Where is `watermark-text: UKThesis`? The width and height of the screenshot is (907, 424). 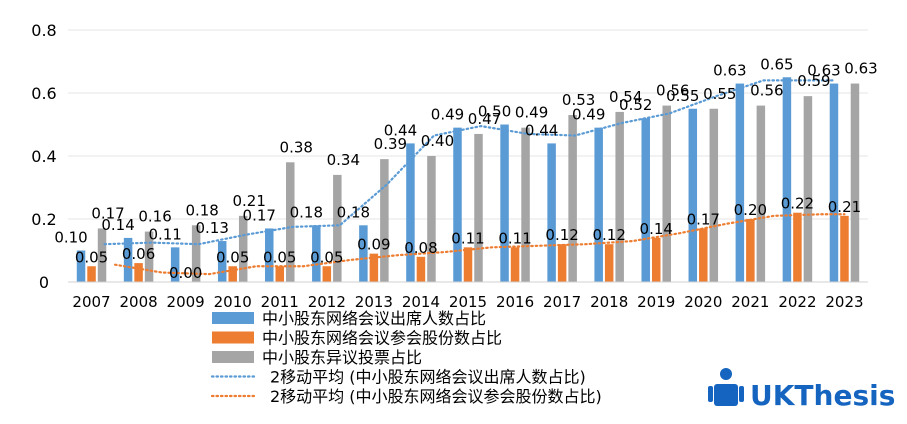
watermark-text: UKThesis is located at coordinates (822, 395).